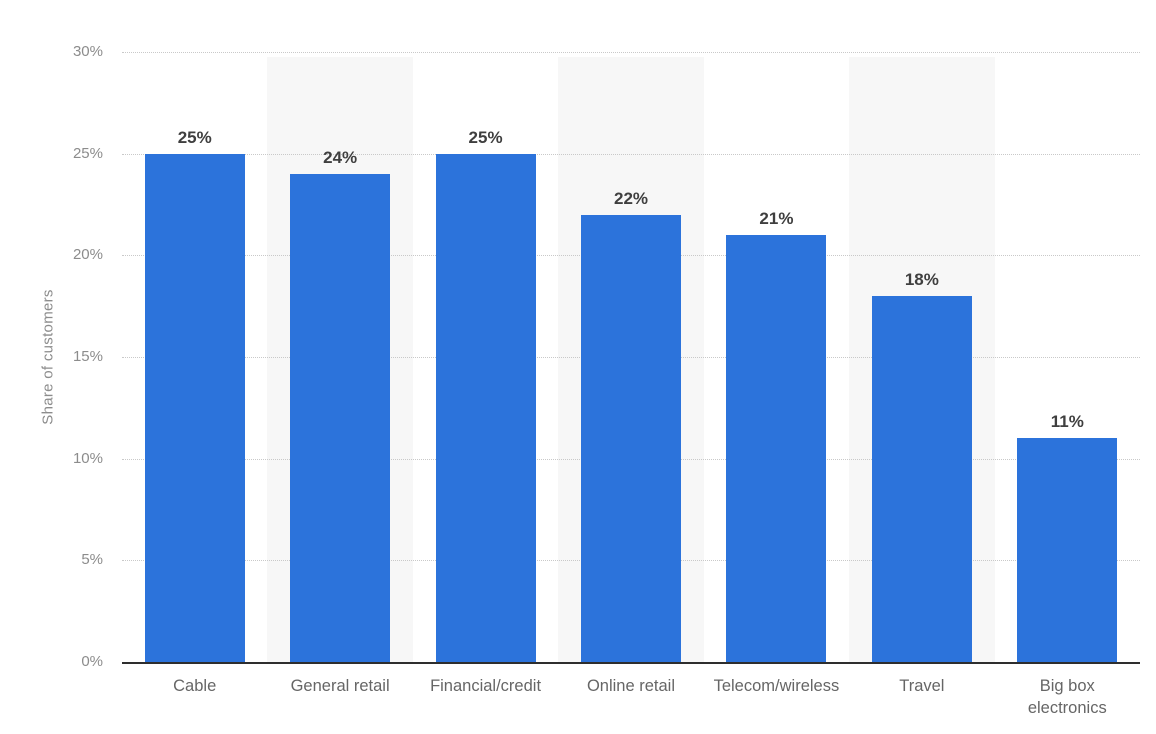 Image resolution: width=1156 pixels, height=734 pixels. What do you see at coordinates (340, 686) in the screenshot?
I see `category-label-general-retail: General retail` at bounding box center [340, 686].